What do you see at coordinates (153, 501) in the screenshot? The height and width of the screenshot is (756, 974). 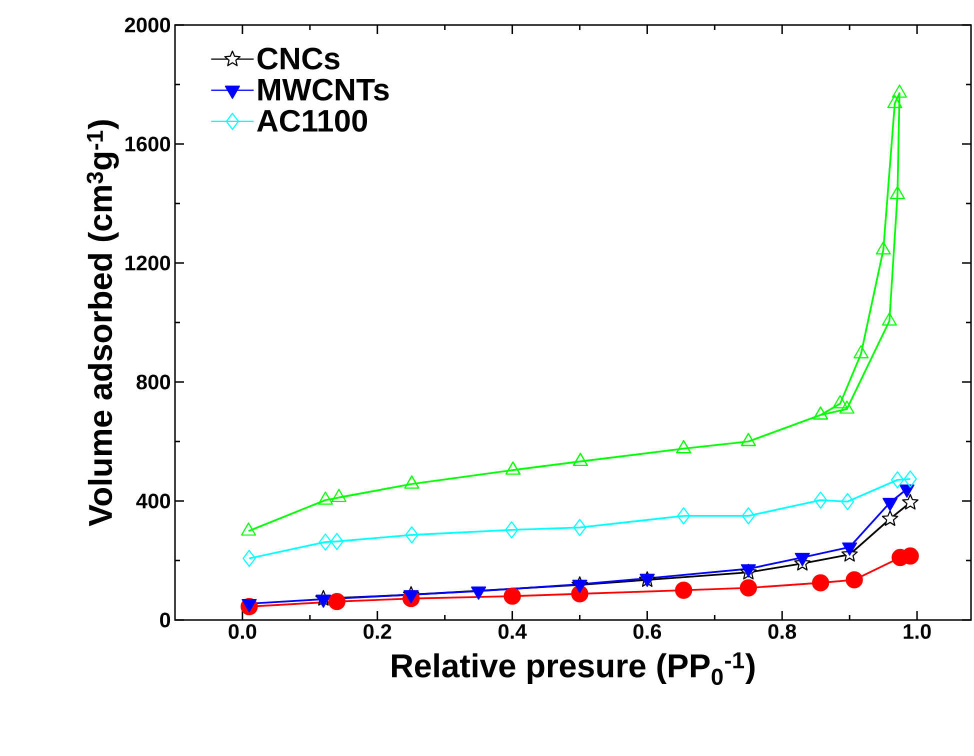 I see `y-tick-label: 400` at bounding box center [153, 501].